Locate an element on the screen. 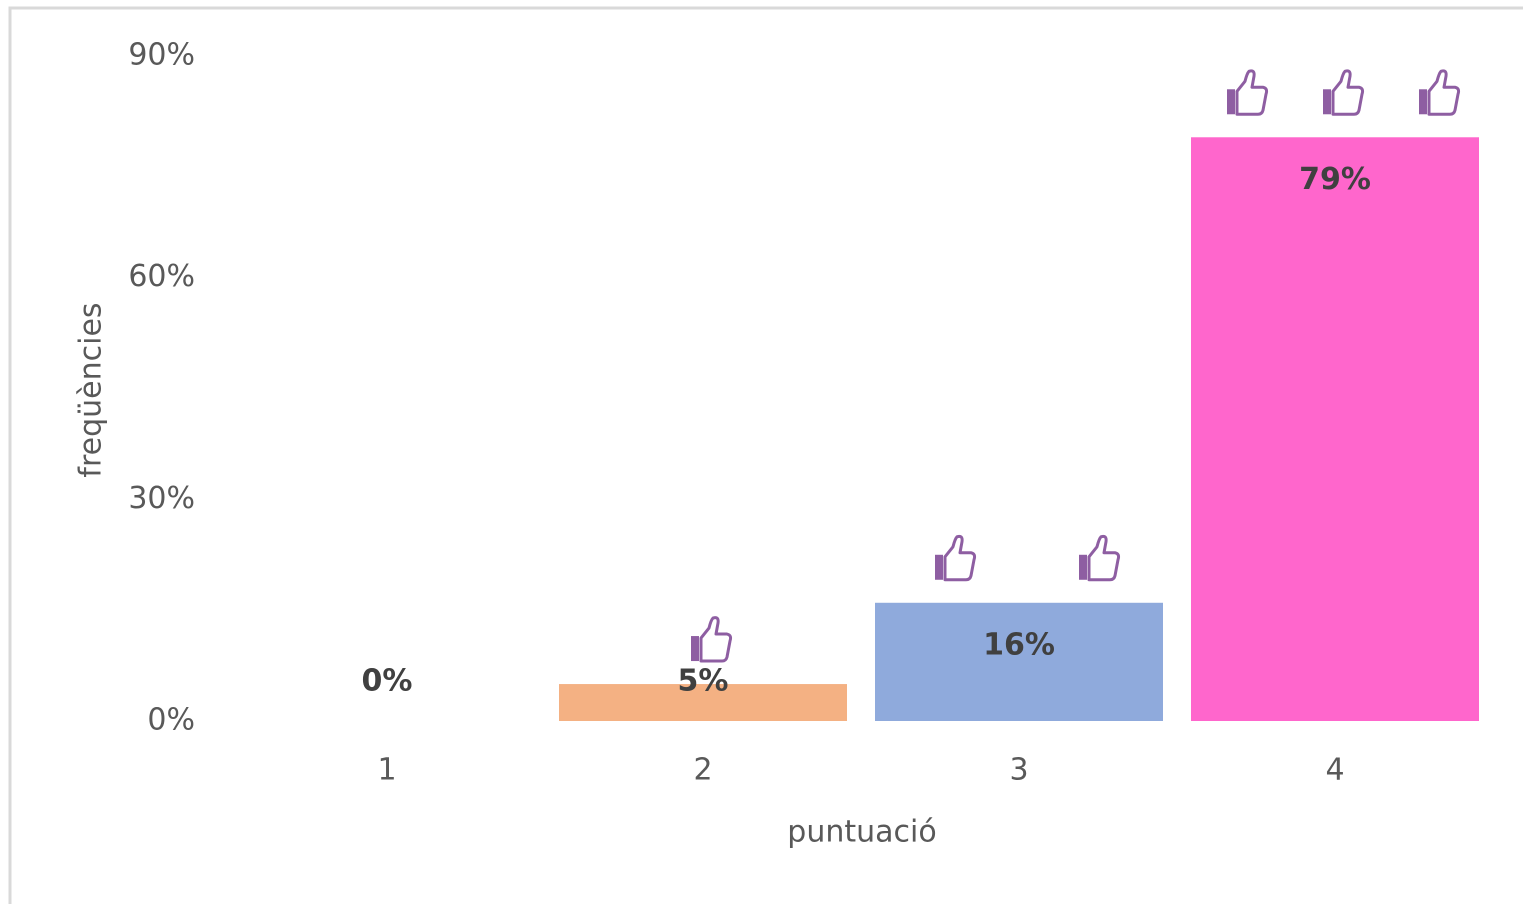 The height and width of the screenshot is (904, 1523). y-axis-title: freqüències is located at coordinates (91, 389).